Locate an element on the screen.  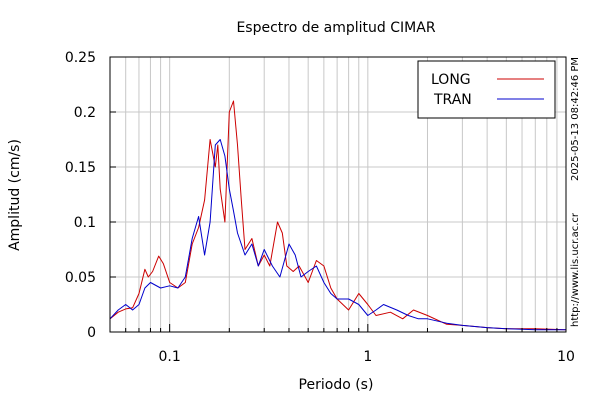
y-tick-label-1: 0.05 is located at coordinates (80, 278).